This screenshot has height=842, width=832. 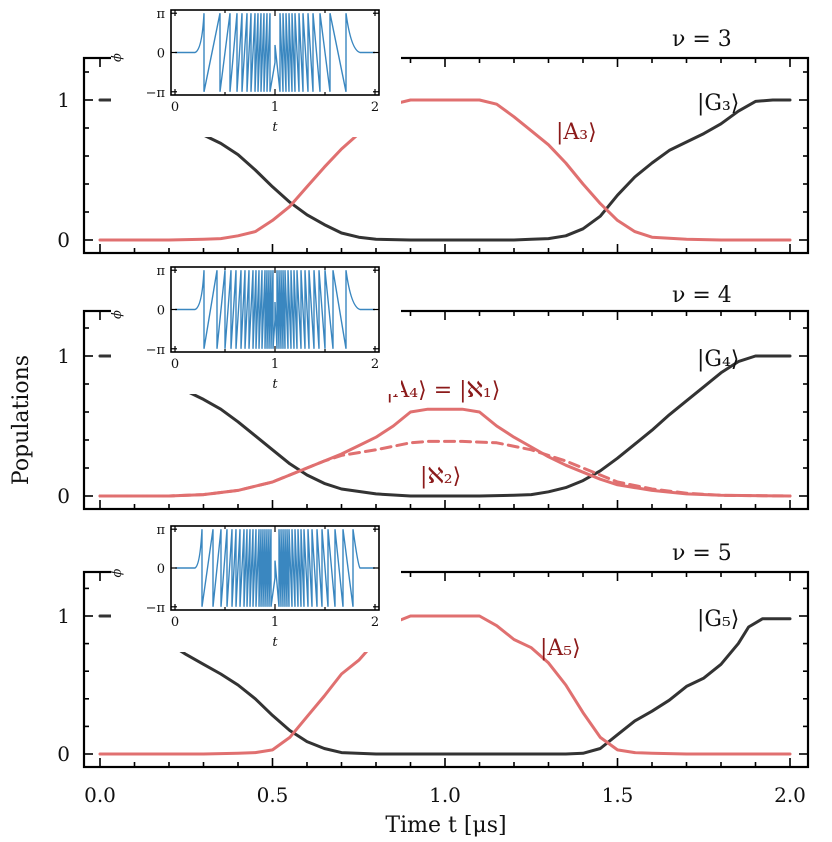 What do you see at coordinates (443, 390) in the screenshot?
I see `curve-label: |A₄⟩ = |ℵ₁⟩` at bounding box center [443, 390].